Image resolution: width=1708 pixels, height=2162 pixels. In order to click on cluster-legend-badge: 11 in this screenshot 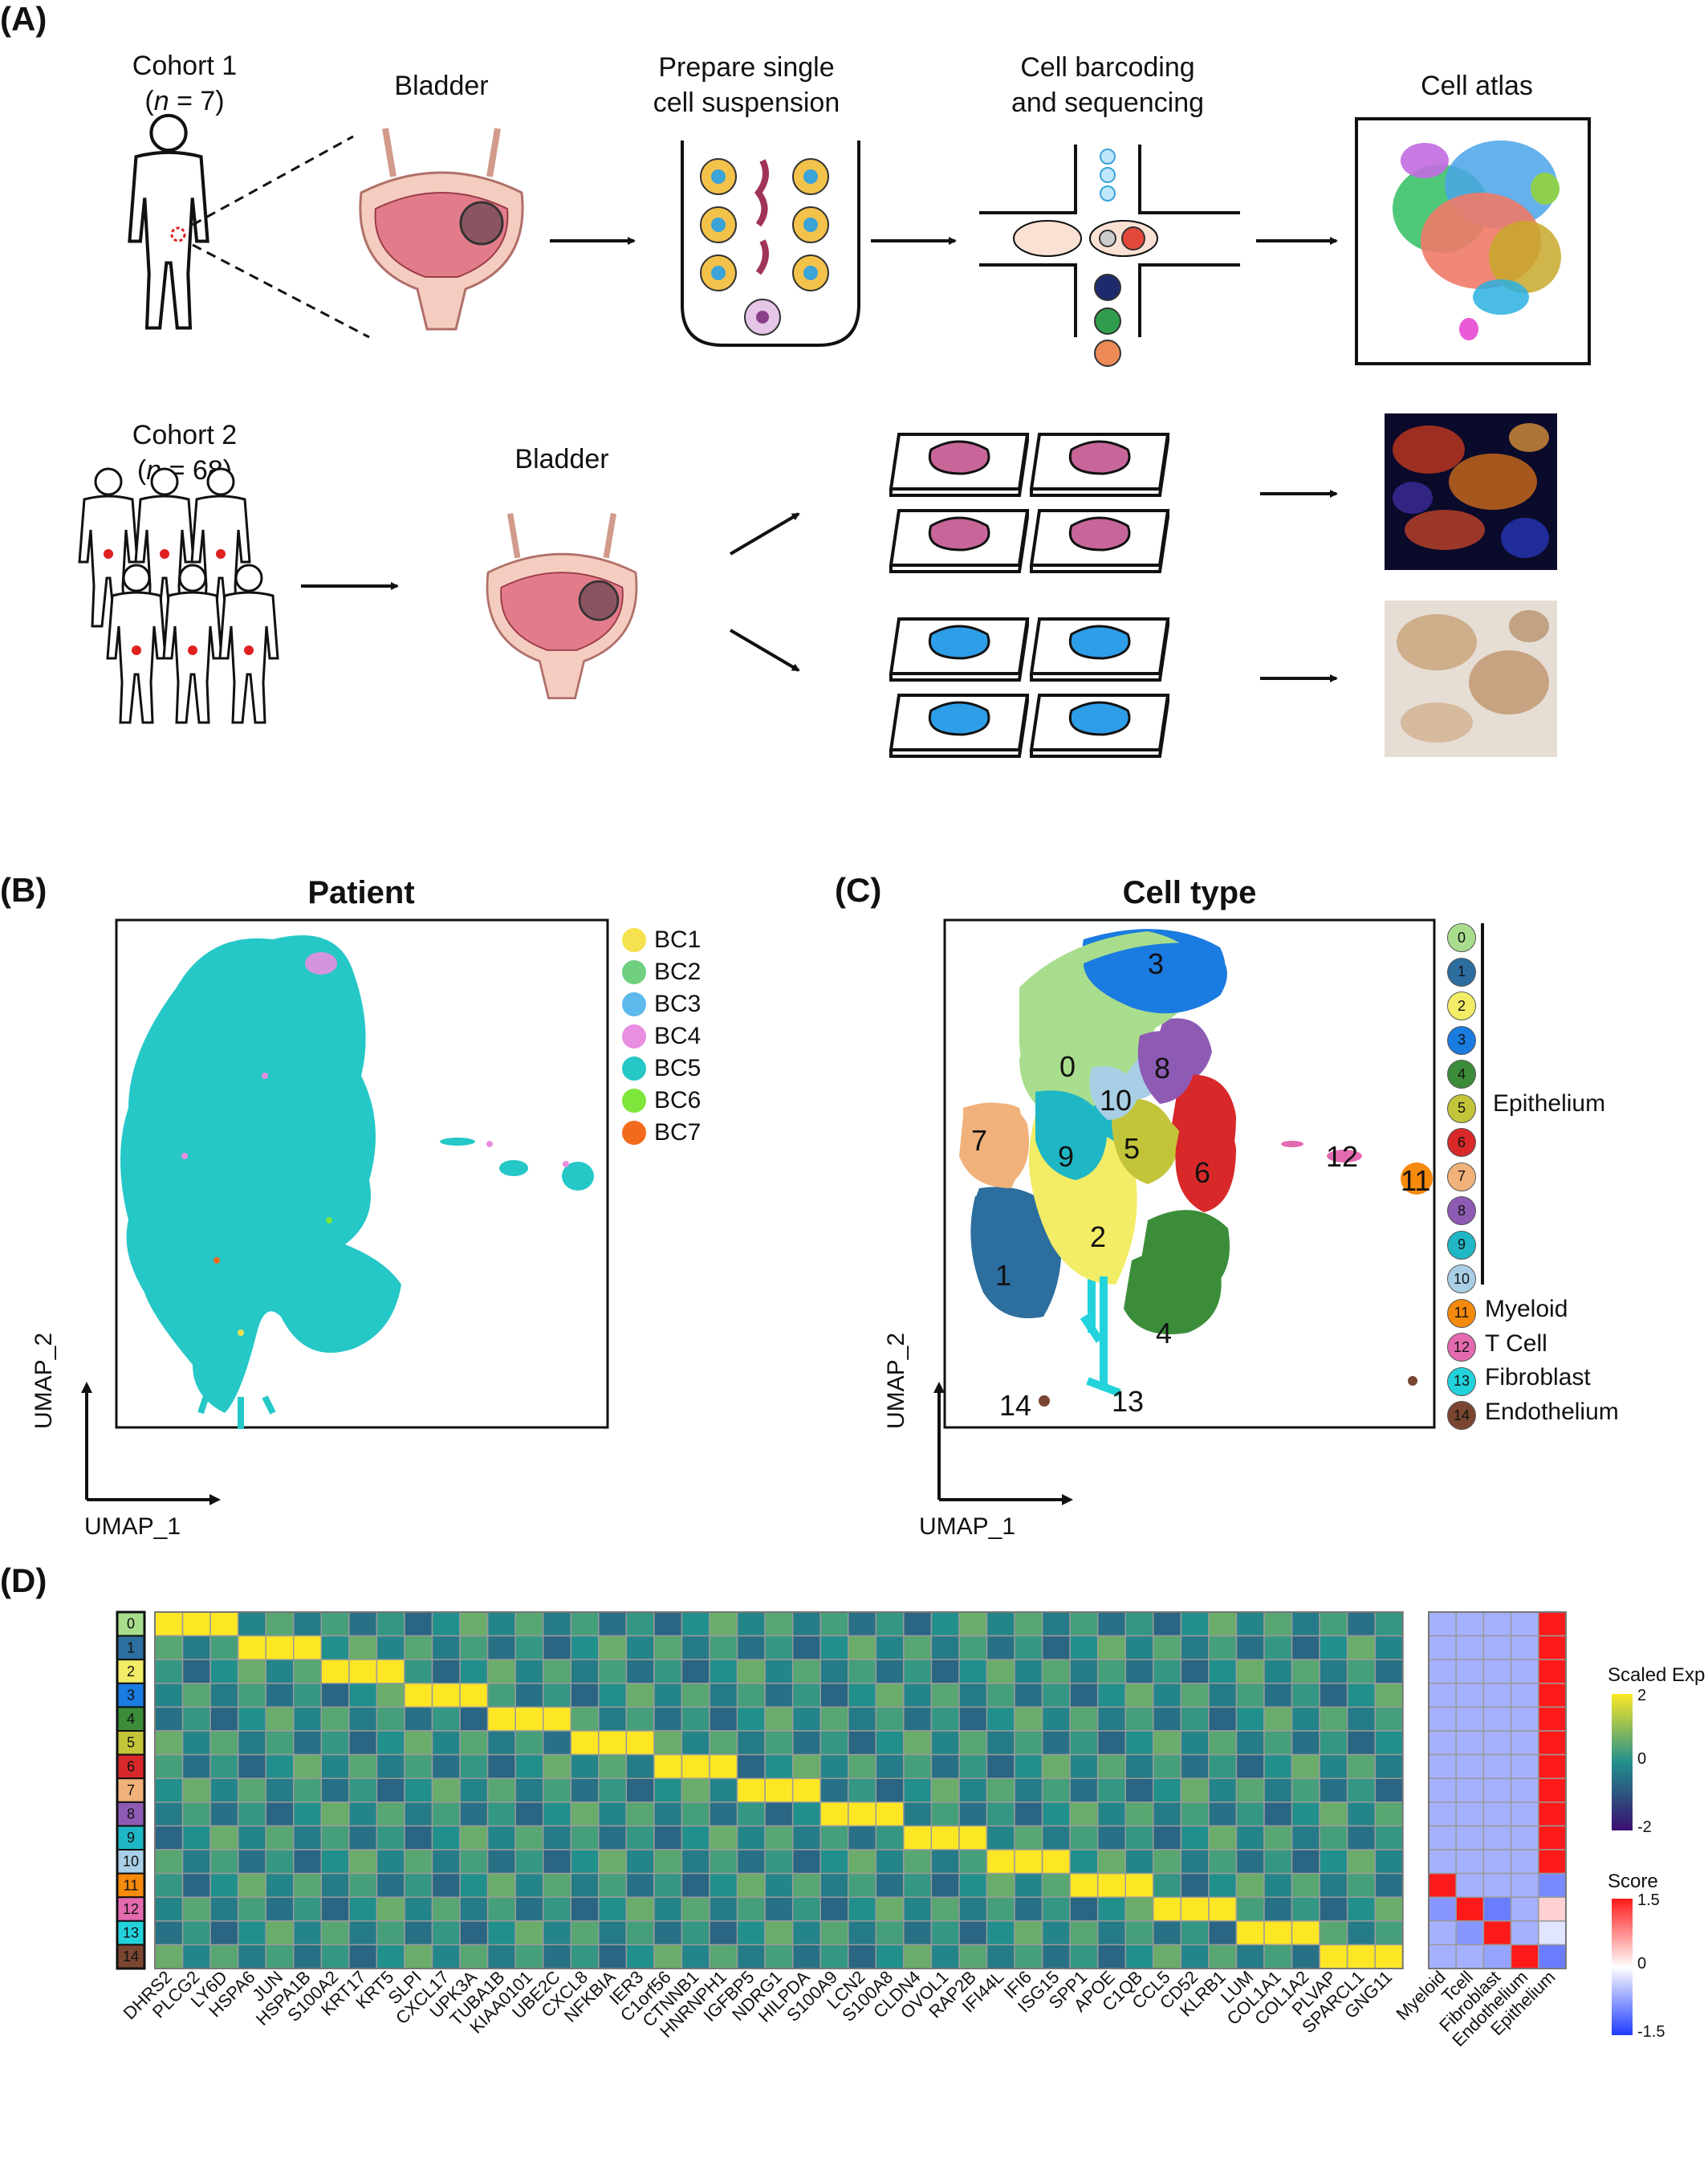, I will do `click(1461, 1313)`.